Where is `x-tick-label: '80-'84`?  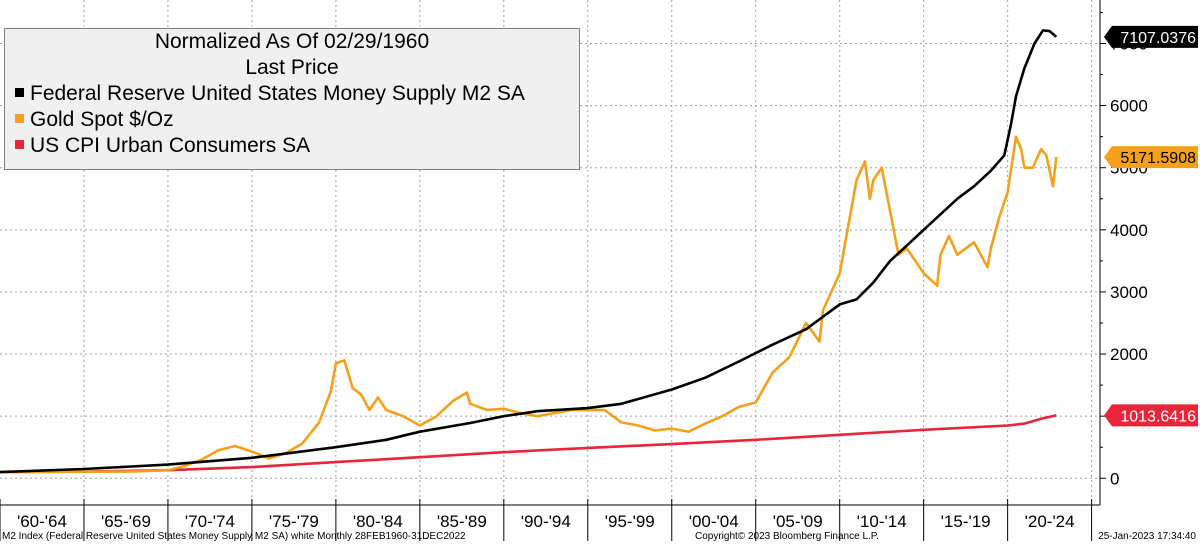 x-tick-label: '80-'84 is located at coordinates (378, 521).